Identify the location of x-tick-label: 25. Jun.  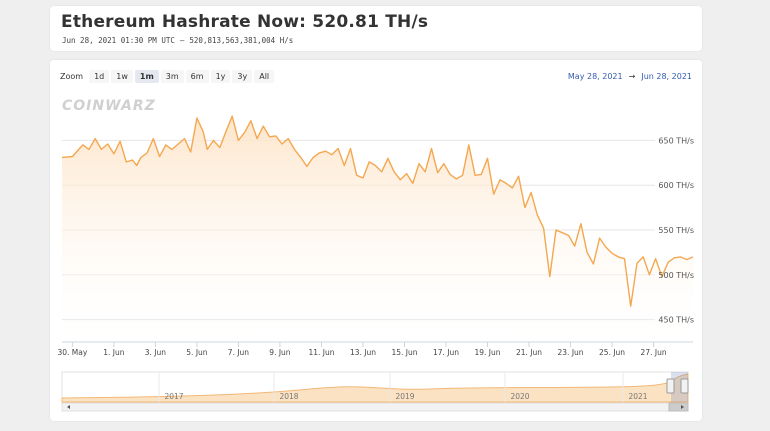
(612, 352).